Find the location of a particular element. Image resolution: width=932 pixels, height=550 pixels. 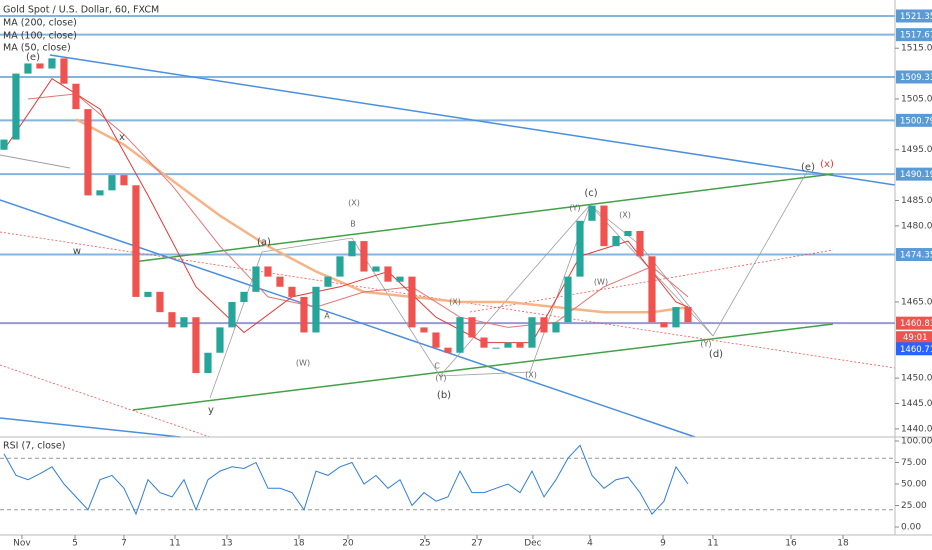

chart-title: Gold Spot / U.S. Dollar, 60, FXCM is located at coordinates (81, 10).